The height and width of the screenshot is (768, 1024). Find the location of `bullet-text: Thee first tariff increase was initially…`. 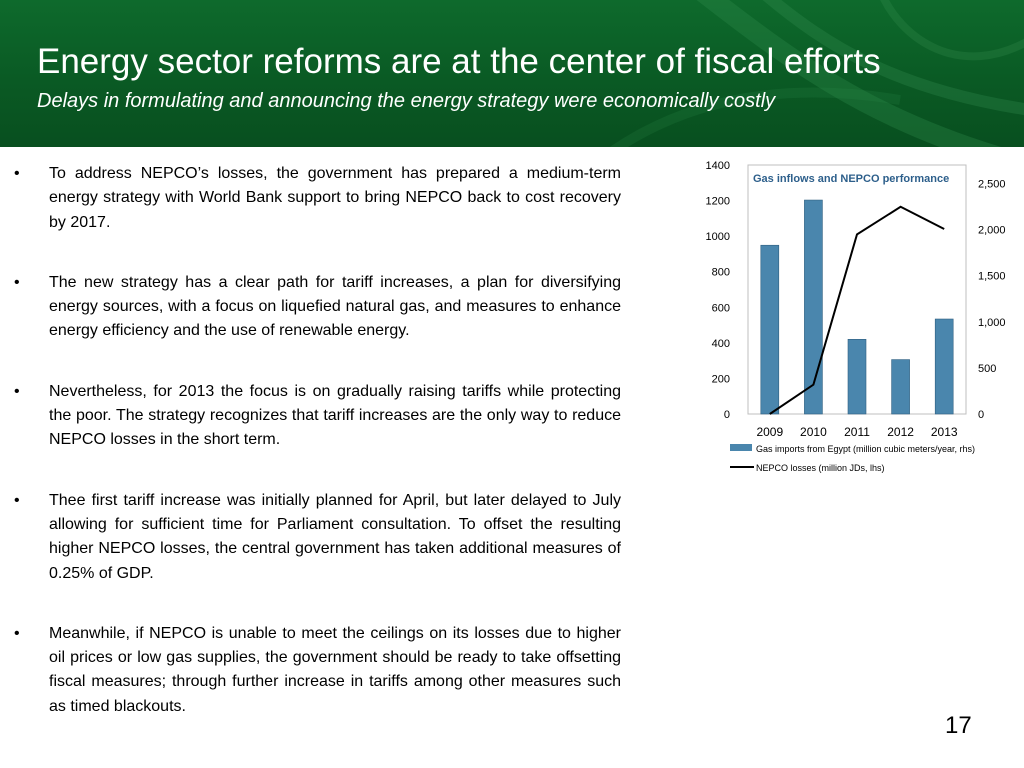

bullet-text: Thee first tariff increase was initially… is located at coordinates (335, 536).